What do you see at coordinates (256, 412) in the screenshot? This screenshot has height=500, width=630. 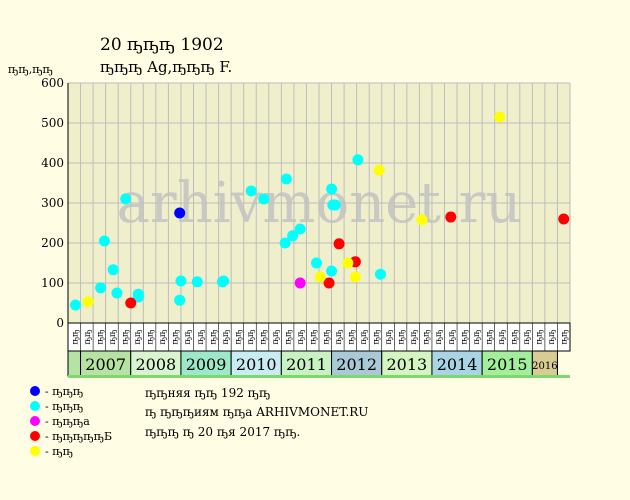 I see `footer-line-2: ҧ ҧҧҧиям ҧҧа ARHIVMONET.RU` at bounding box center [256, 412].